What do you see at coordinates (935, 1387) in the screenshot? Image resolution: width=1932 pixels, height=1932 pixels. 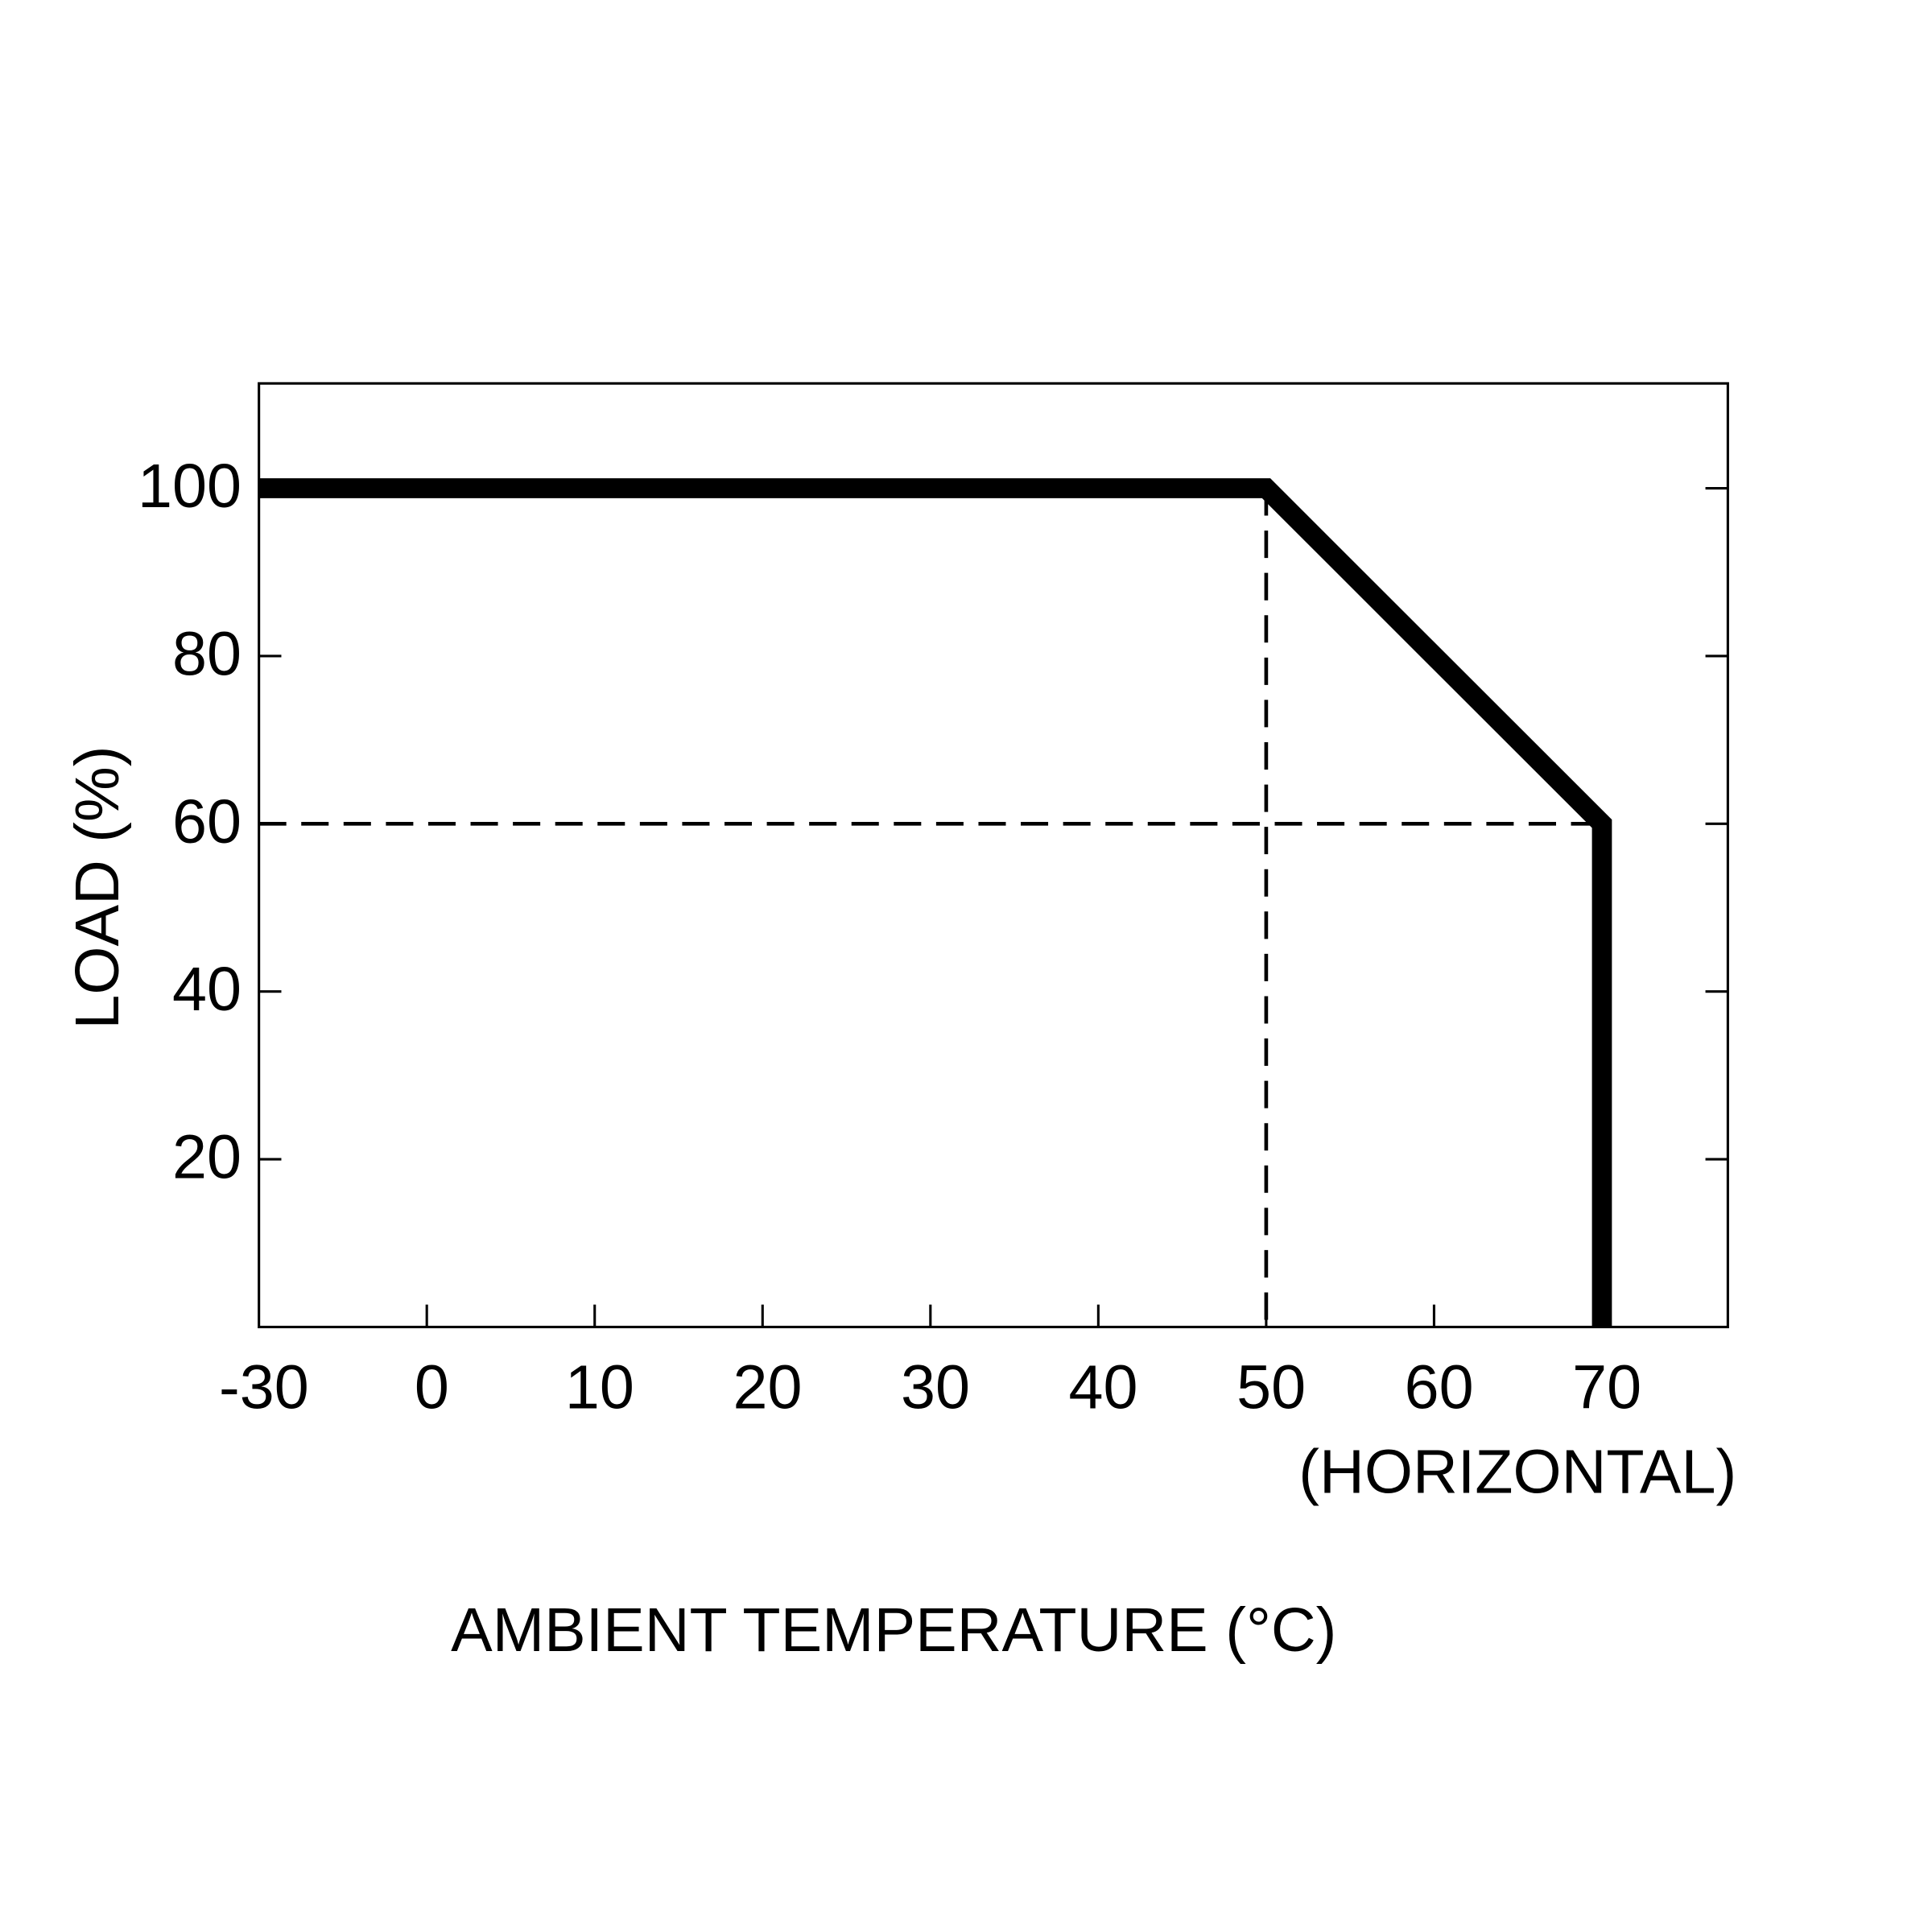 I see `x-tick-label: 30` at bounding box center [935, 1387].